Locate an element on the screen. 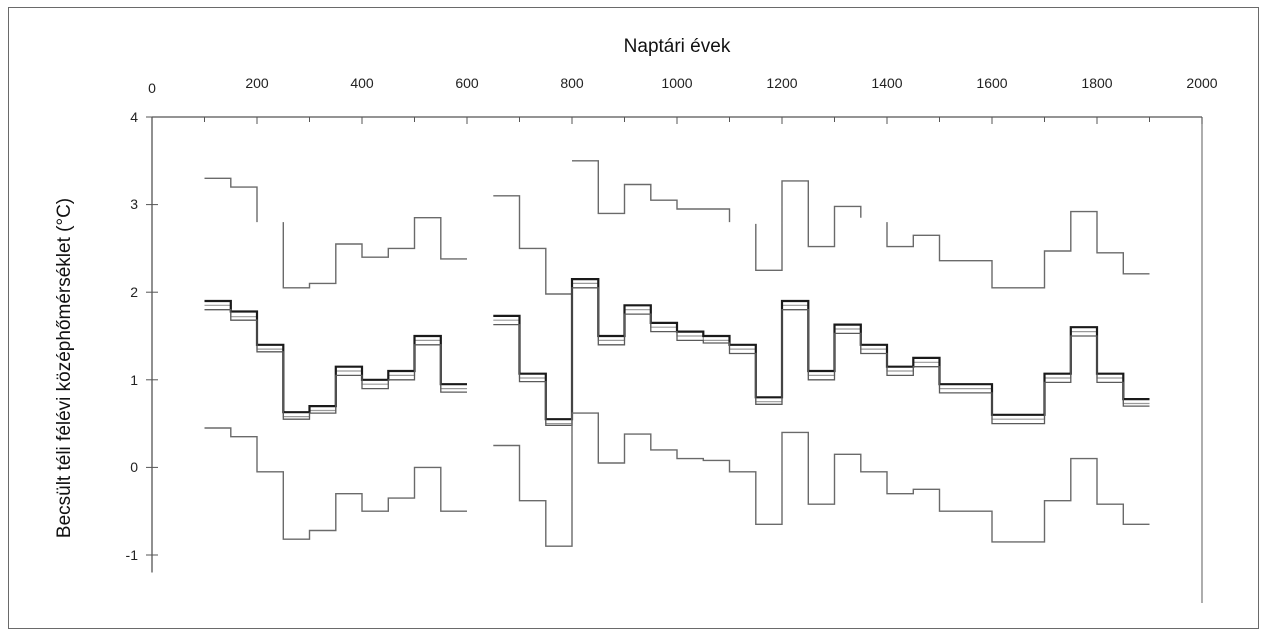 This screenshot has height=634, width=1266. x-tick-label: 600 is located at coordinates (467, 83).